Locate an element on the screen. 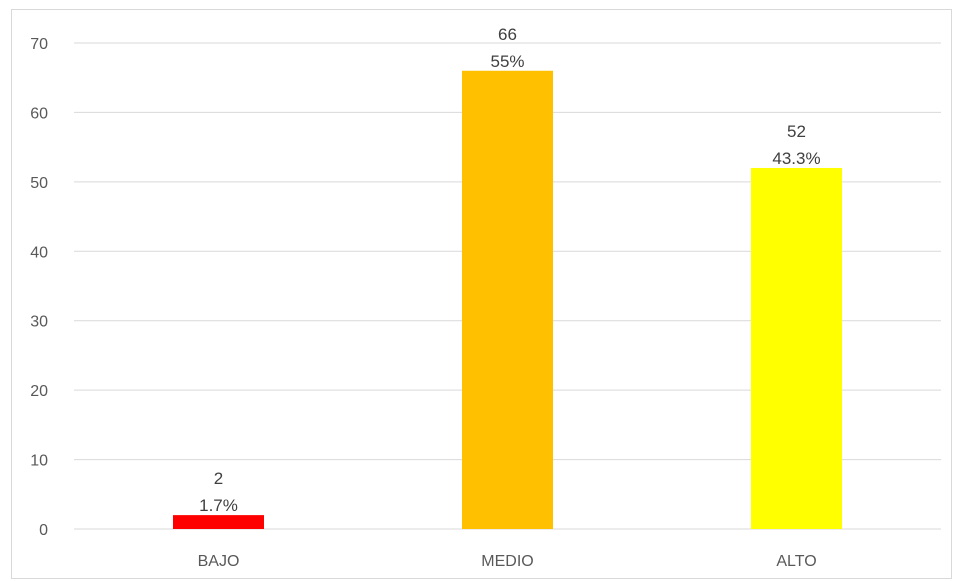 The height and width of the screenshot is (581, 954). x-tick-label: MEDIO is located at coordinates (507, 561).